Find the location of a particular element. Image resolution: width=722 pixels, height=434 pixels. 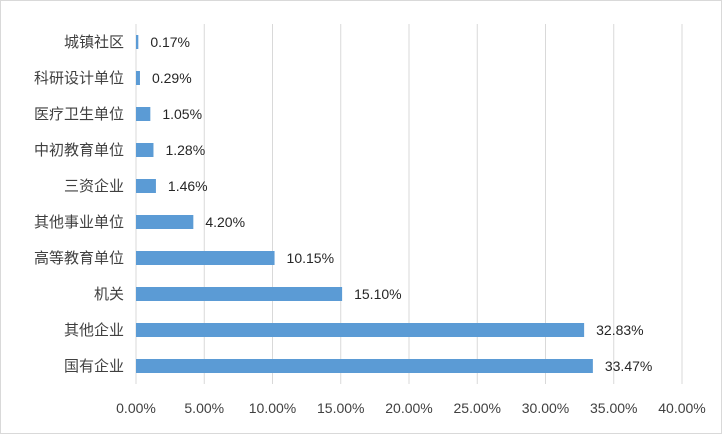

x-tick-label: 30.00% is located at coordinates (545, 408).